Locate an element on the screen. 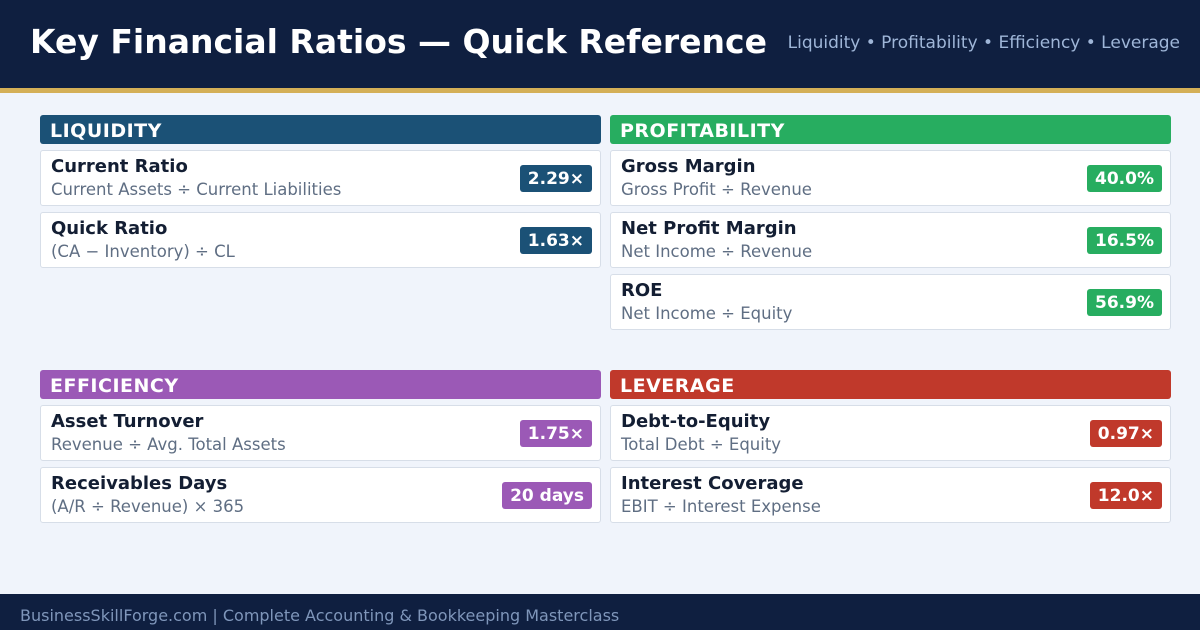 The width and height of the screenshot is (1200, 630). ratio-name: Gross Margin is located at coordinates (688, 166).